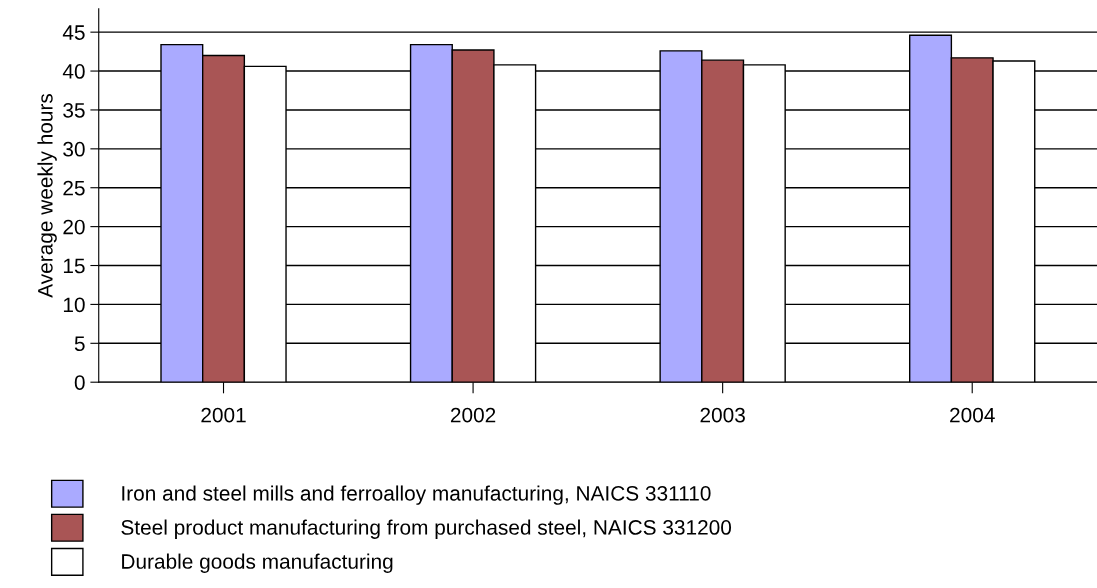 The image size is (1097, 588). What do you see at coordinates (74, 149) in the screenshot?
I see `y-tick-label: 30` at bounding box center [74, 149].